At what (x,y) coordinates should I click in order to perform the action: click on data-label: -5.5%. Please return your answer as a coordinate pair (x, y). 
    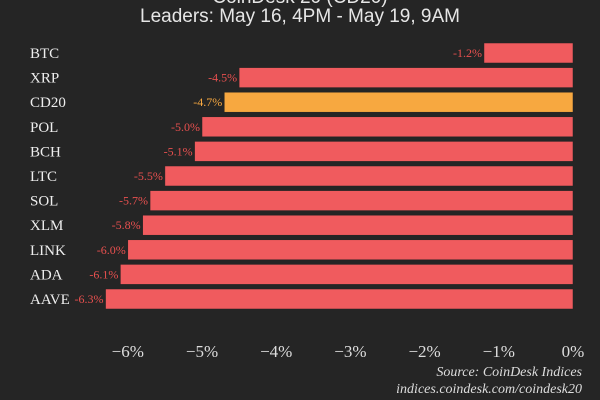
    Looking at the image, I should click on (148, 176).